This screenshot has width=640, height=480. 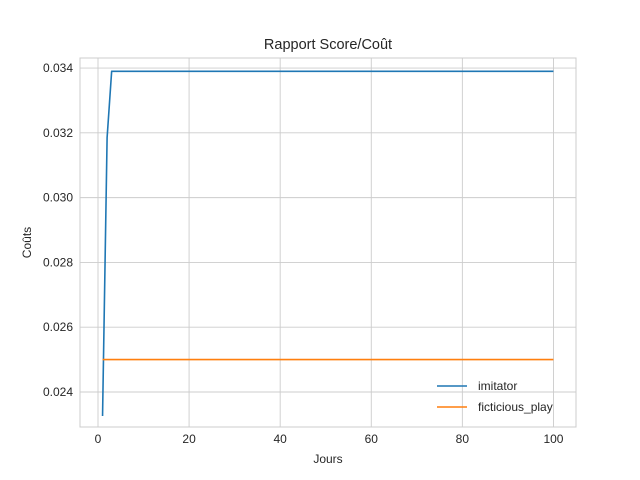 What do you see at coordinates (372, 439) in the screenshot?
I see `x-tick-label: 60` at bounding box center [372, 439].